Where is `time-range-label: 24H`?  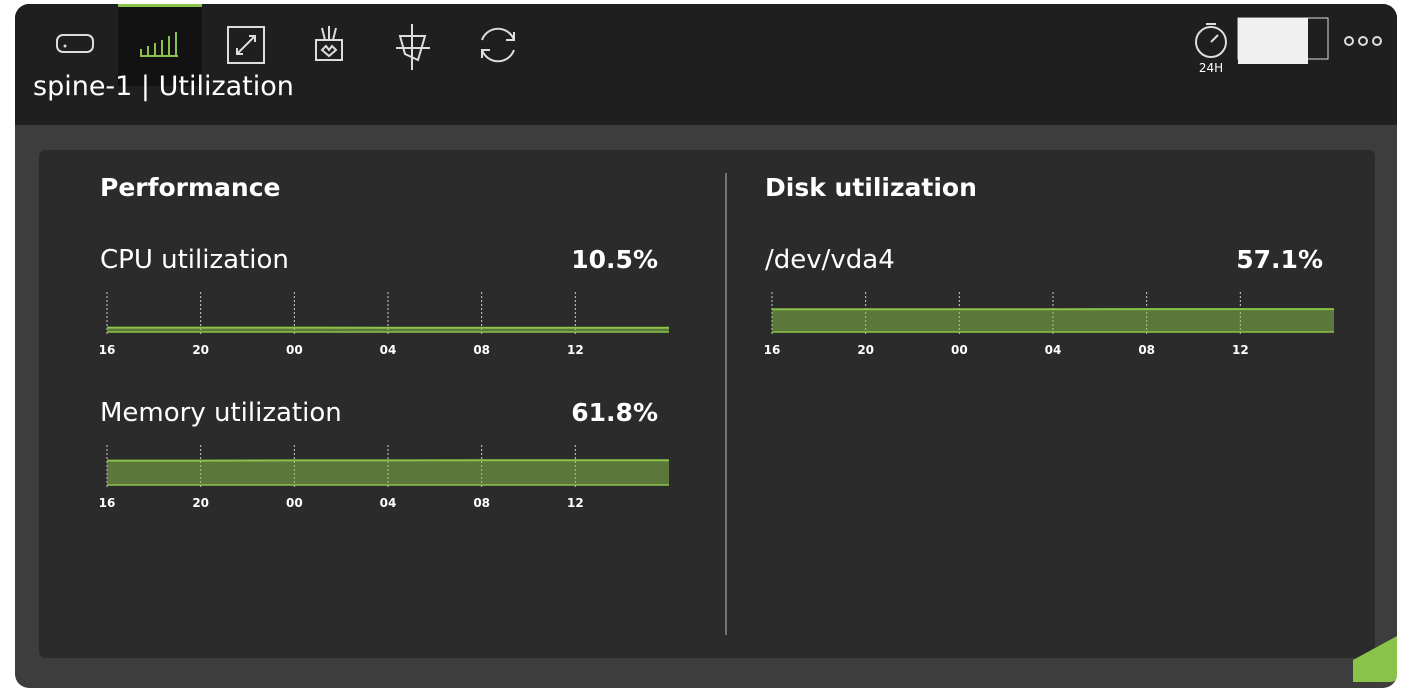
time-range-label: 24H is located at coordinates (1211, 68).